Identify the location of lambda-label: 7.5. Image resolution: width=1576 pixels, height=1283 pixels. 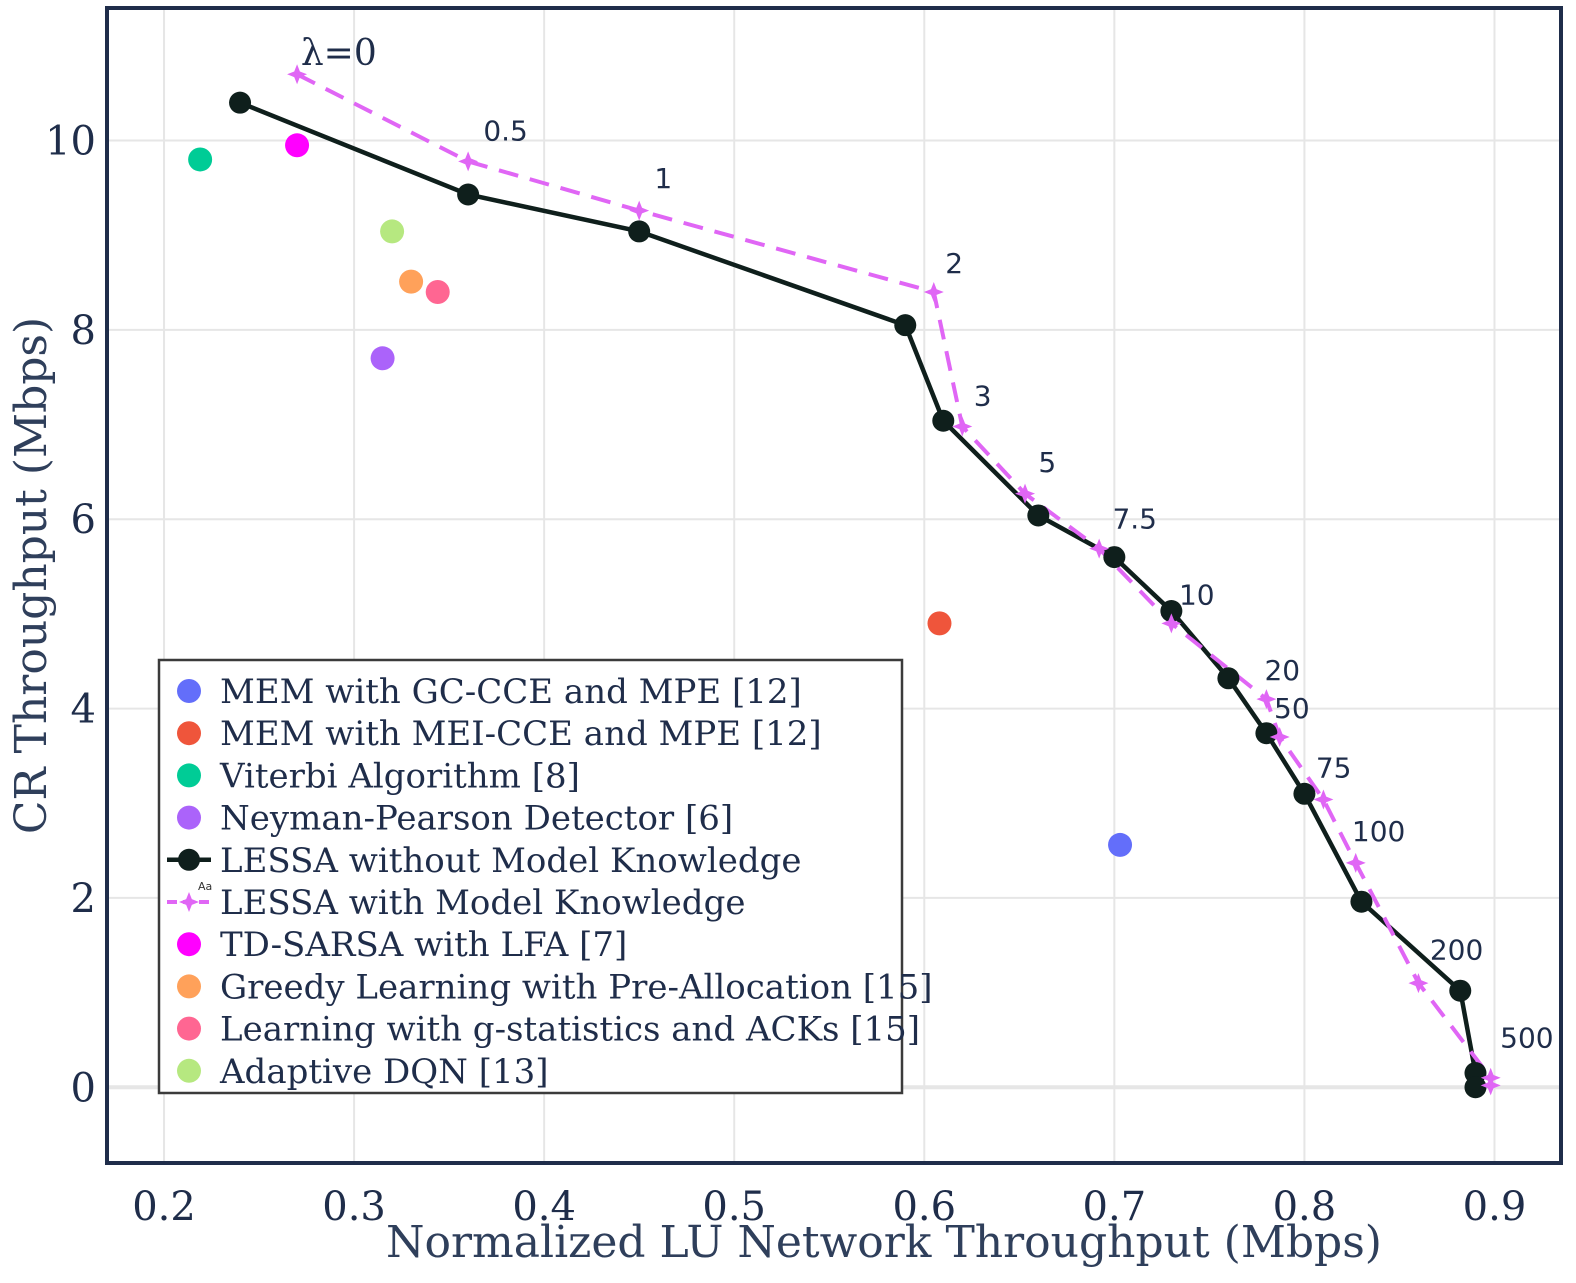
(1134, 519).